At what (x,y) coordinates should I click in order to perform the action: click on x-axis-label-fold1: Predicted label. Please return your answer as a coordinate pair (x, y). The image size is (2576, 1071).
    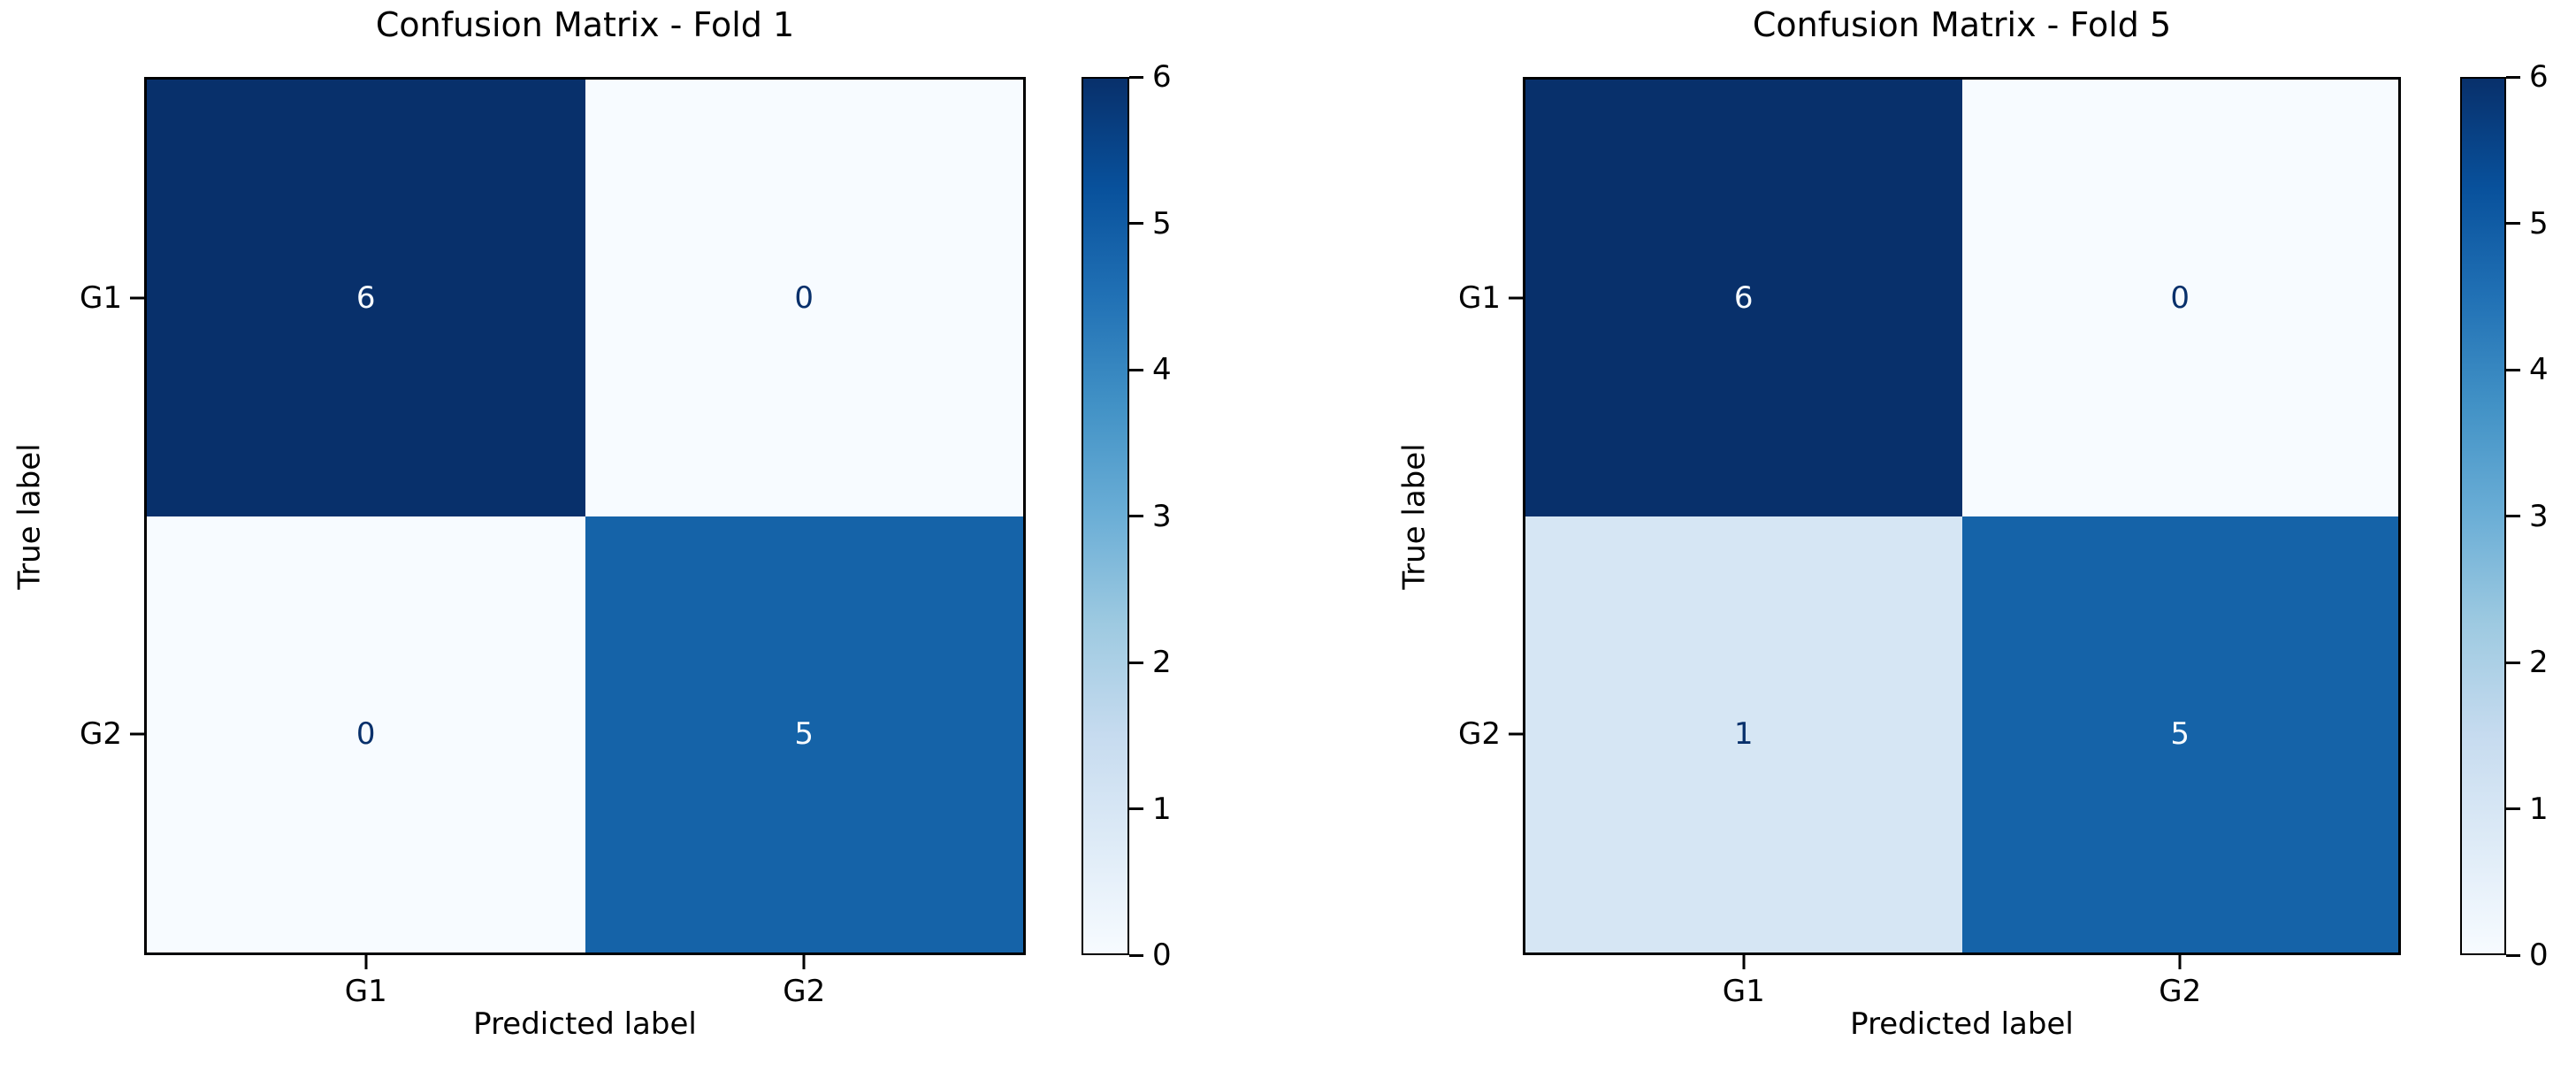
    Looking at the image, I should click on (585, 1024).